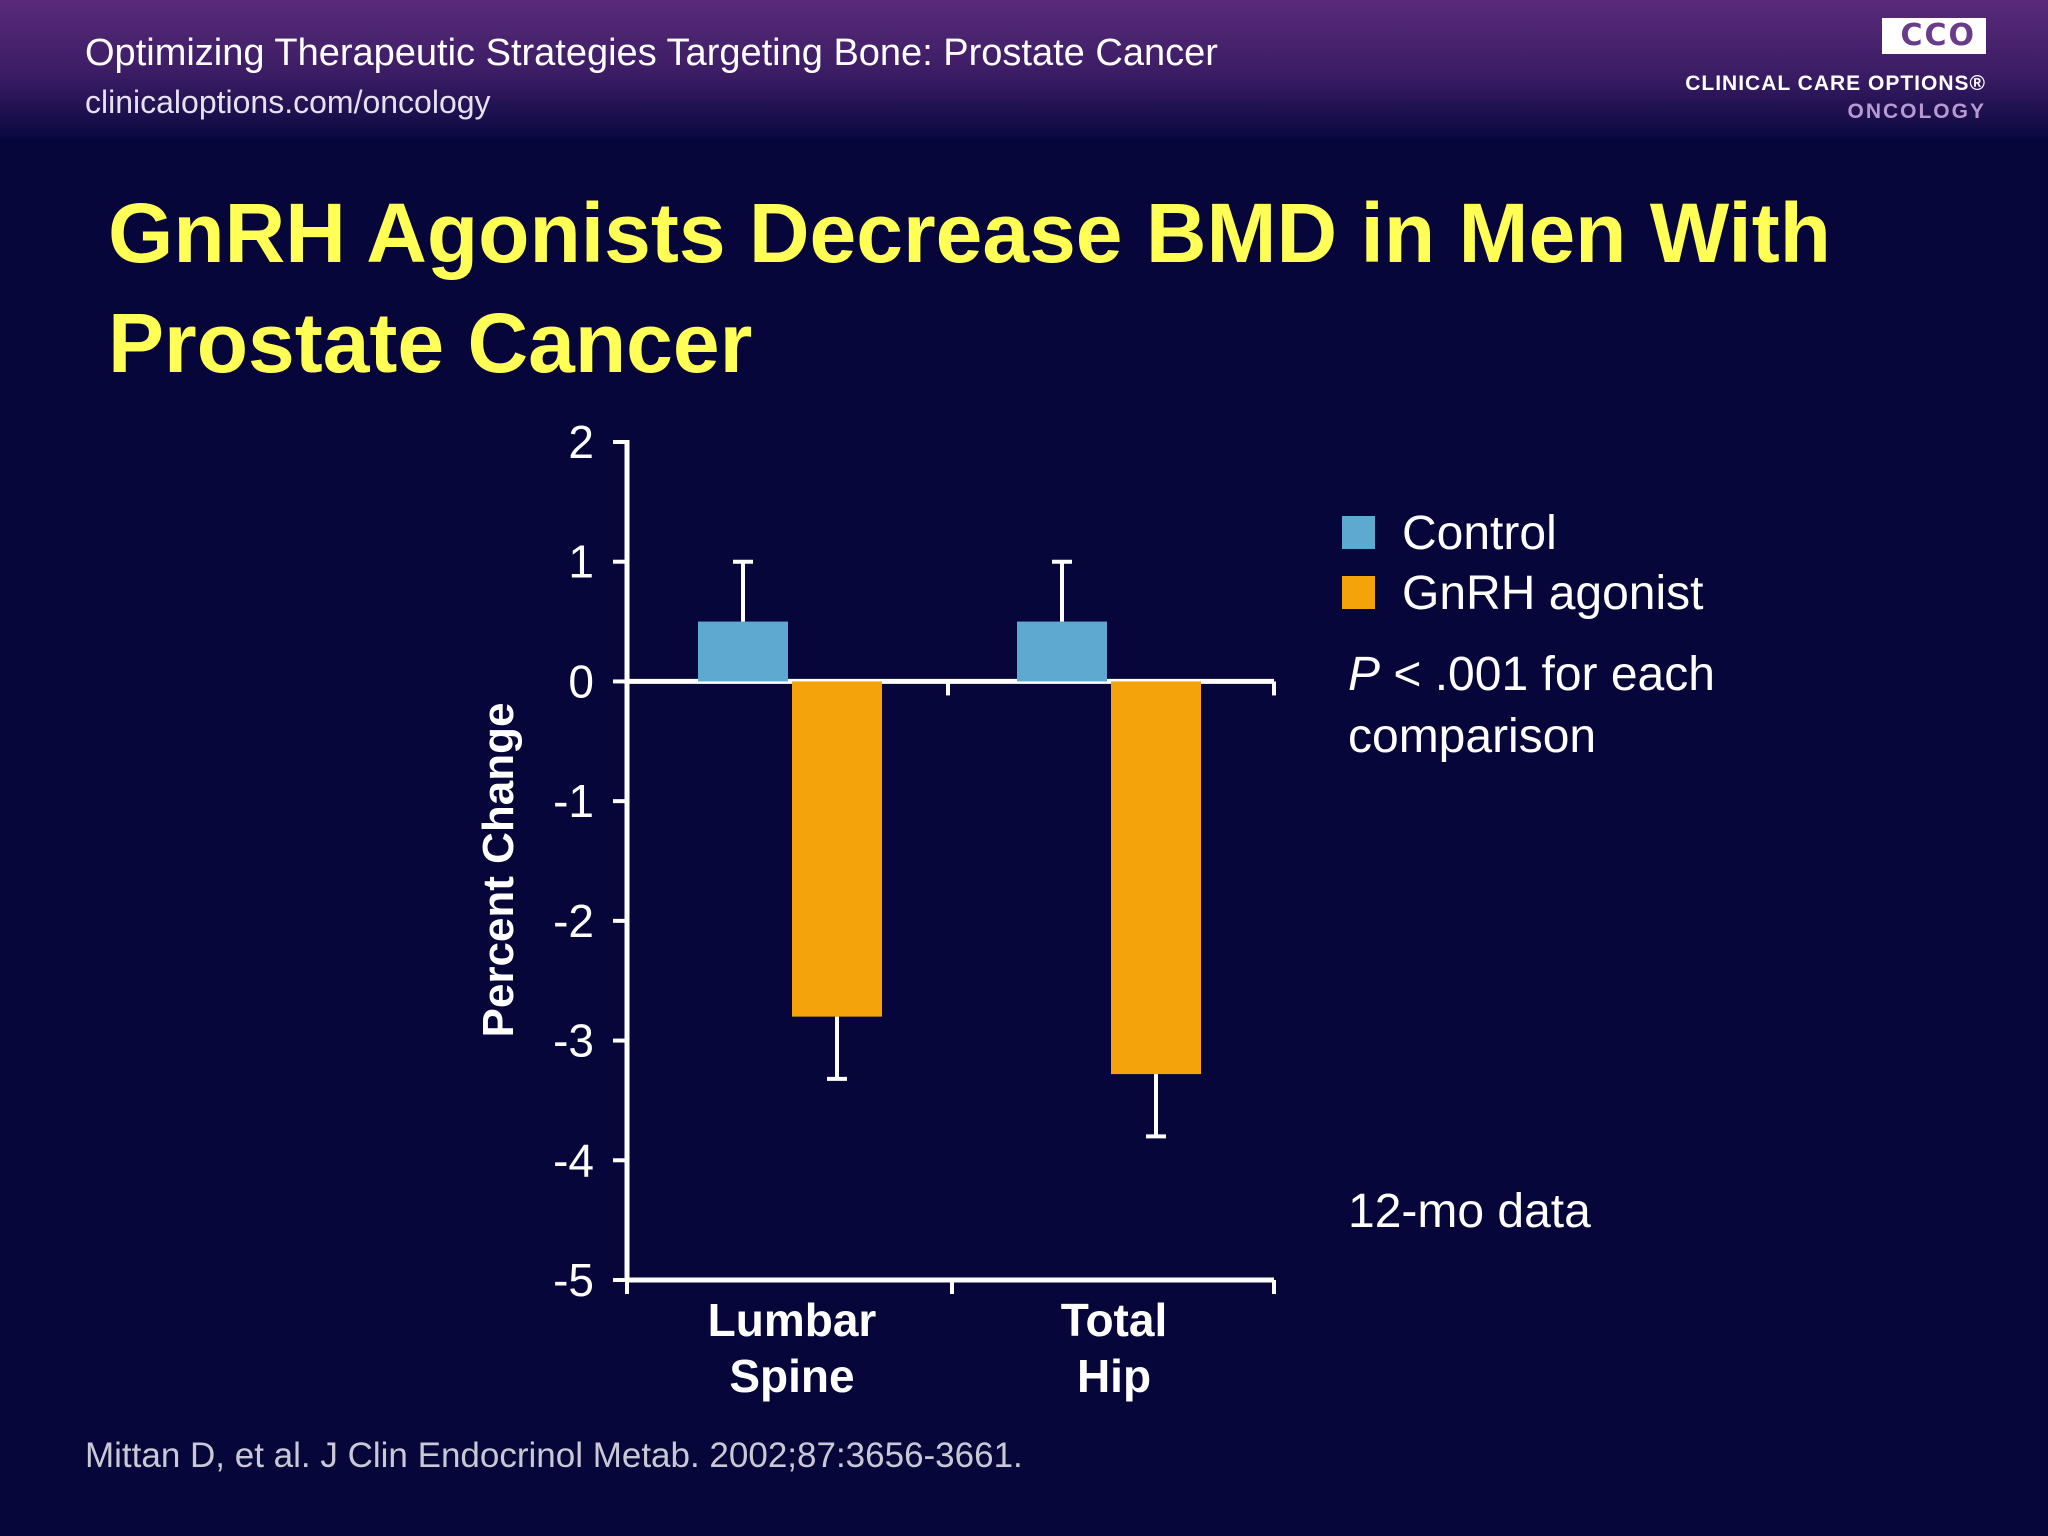 Image resolution: width=2048 pixels, height=1536 pixels. I want to click on header-url: clinicaloptions.com/oncology, so click(288, 102).